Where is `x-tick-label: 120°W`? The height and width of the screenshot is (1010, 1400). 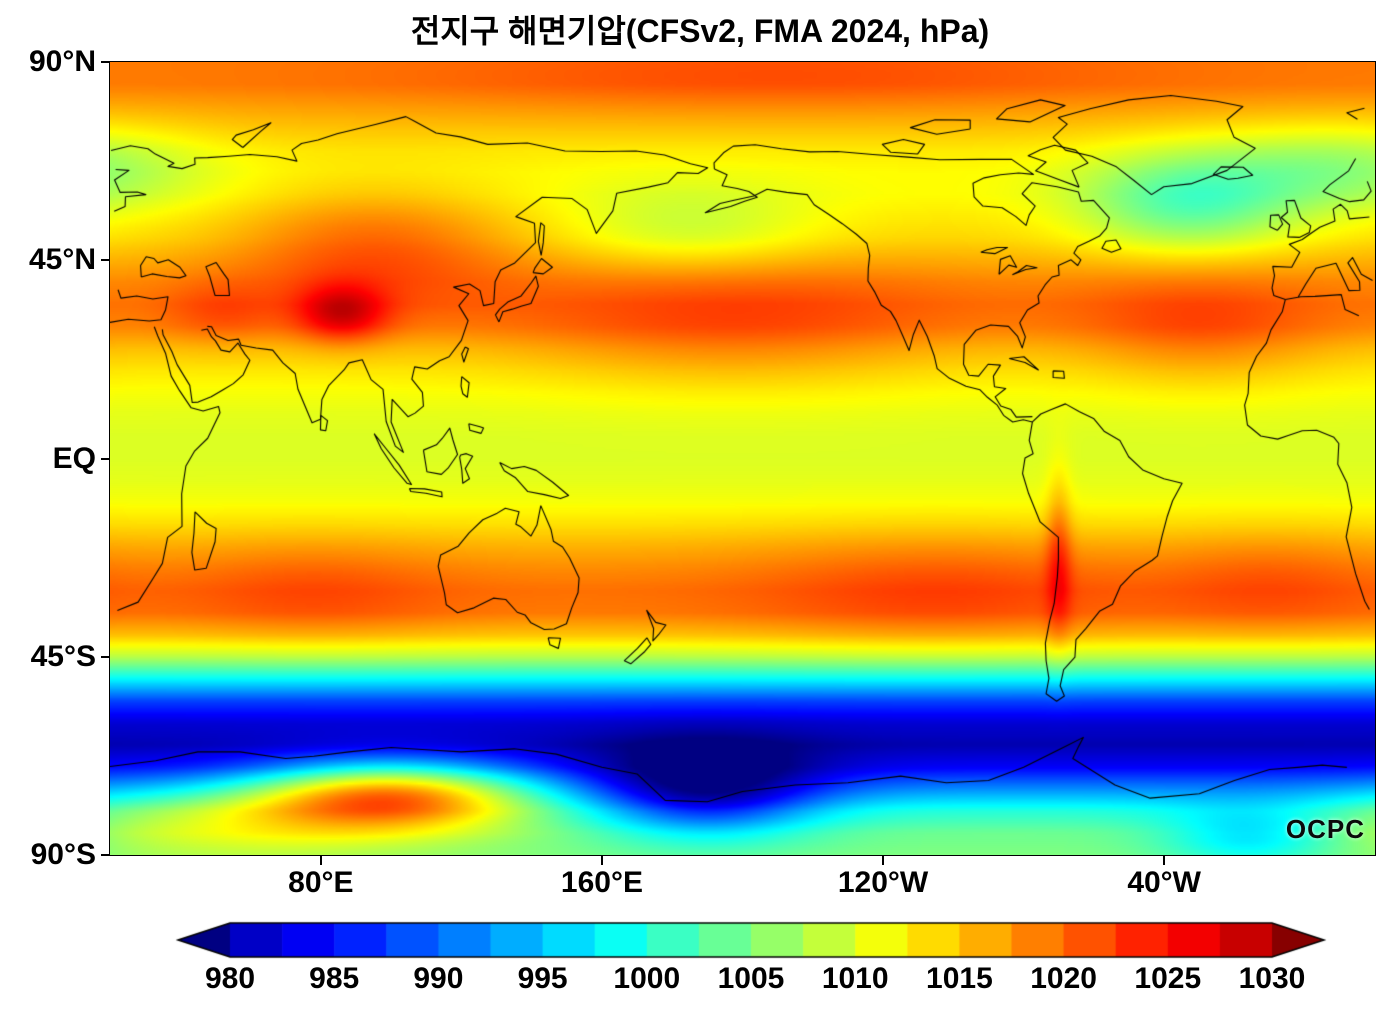 x-tick-label: 120°W is located at coordinates (883, 882).